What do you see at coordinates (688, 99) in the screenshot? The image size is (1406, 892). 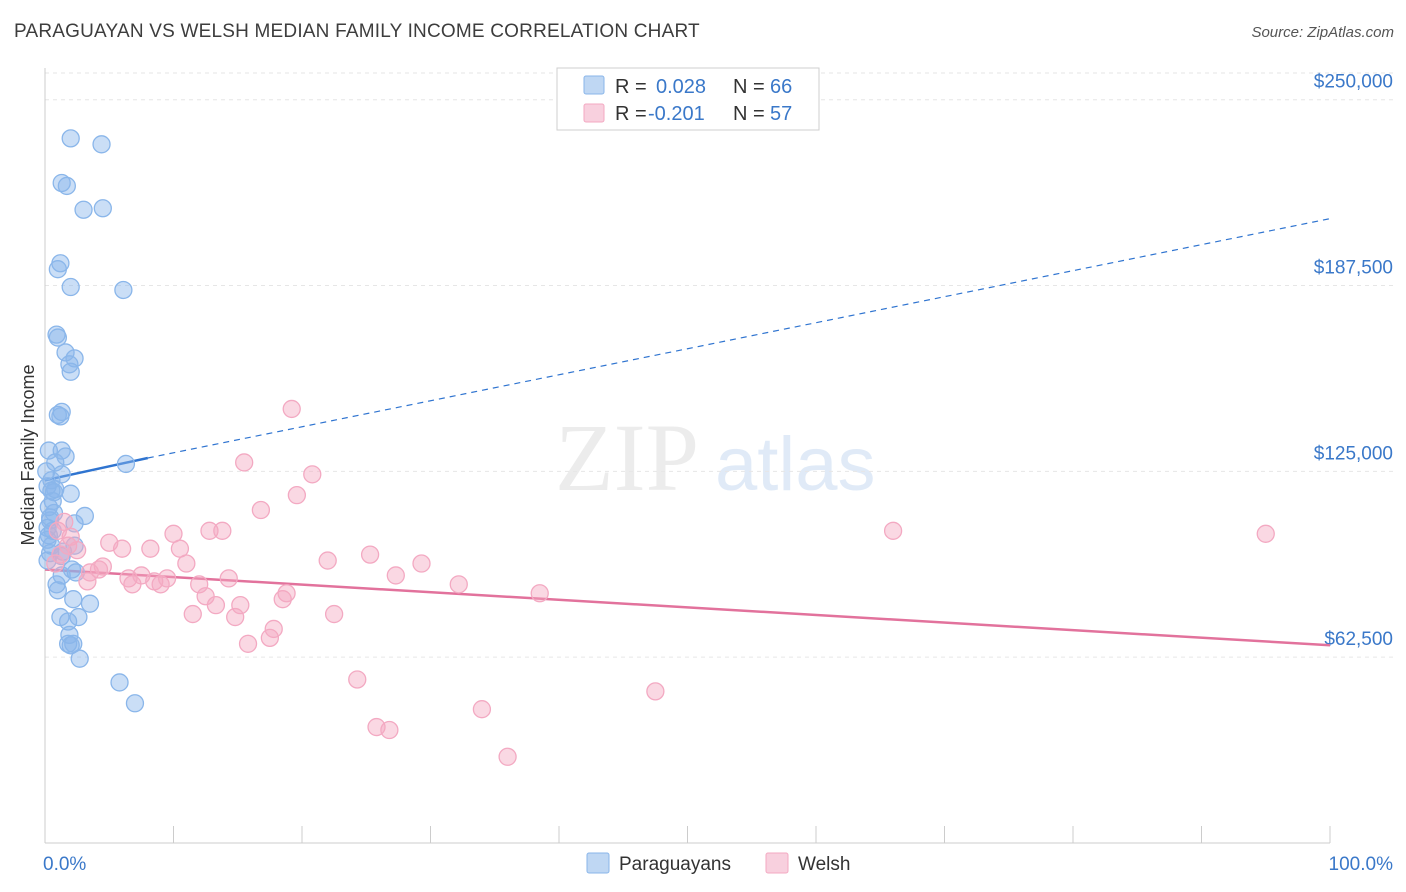 I see `correlation-legend: R = 0.028 N = 66 R = -0.201 N = 57` at bounding box center [688, 99].